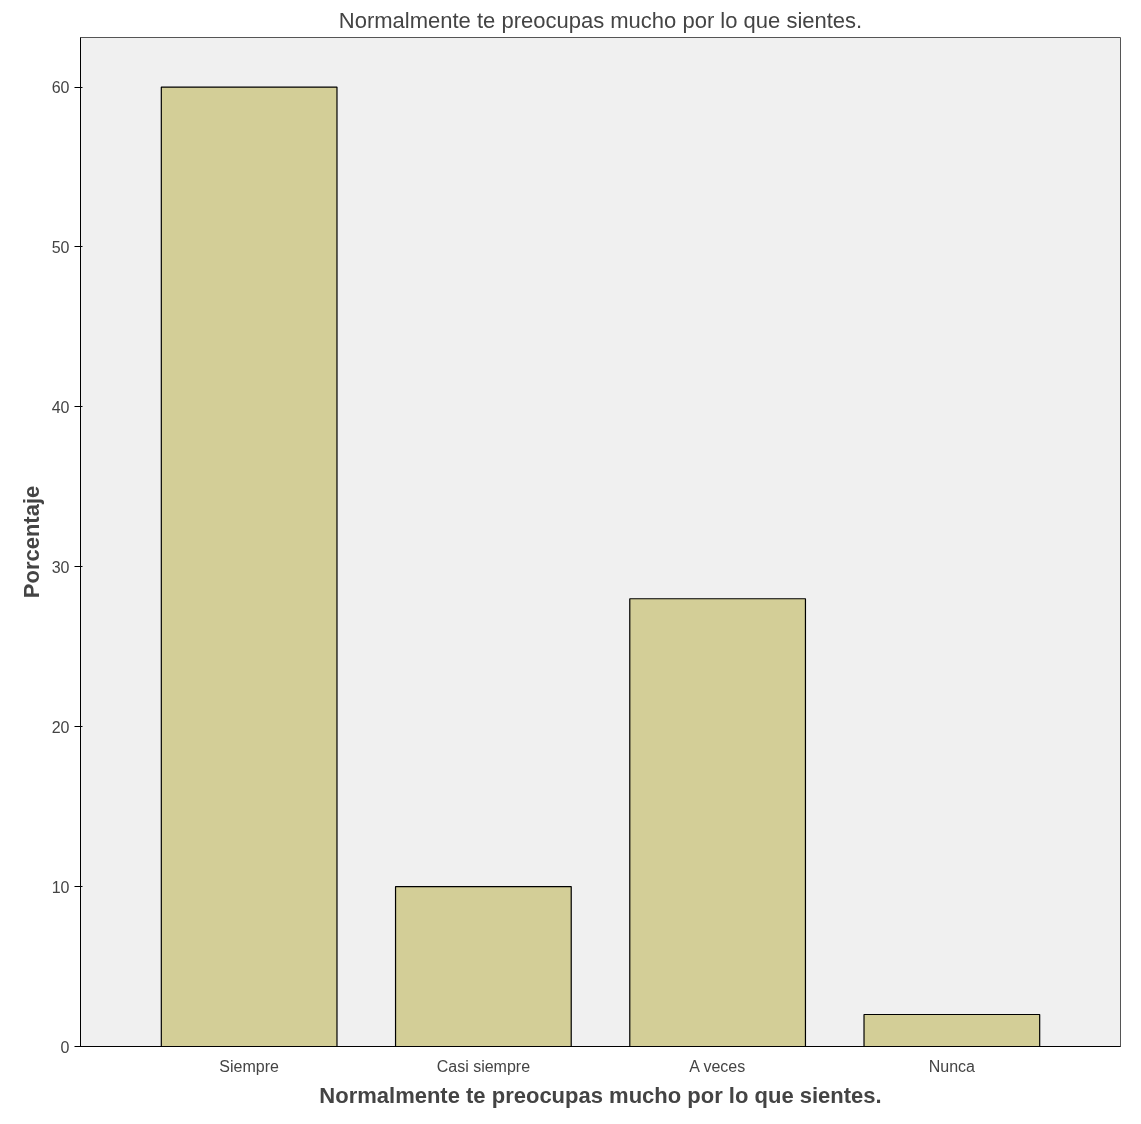 Image resolution: width=1141 pixels, height=1124 pixels. I want to click on x-tick-label: Siempre, so click(249, 1066).